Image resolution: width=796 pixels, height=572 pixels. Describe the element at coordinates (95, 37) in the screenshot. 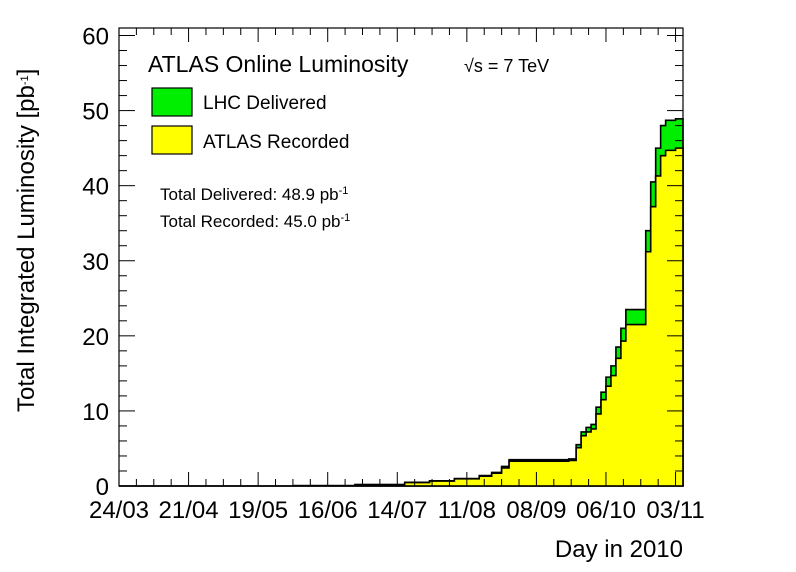

I see `y-tick-label: 60` at that location.